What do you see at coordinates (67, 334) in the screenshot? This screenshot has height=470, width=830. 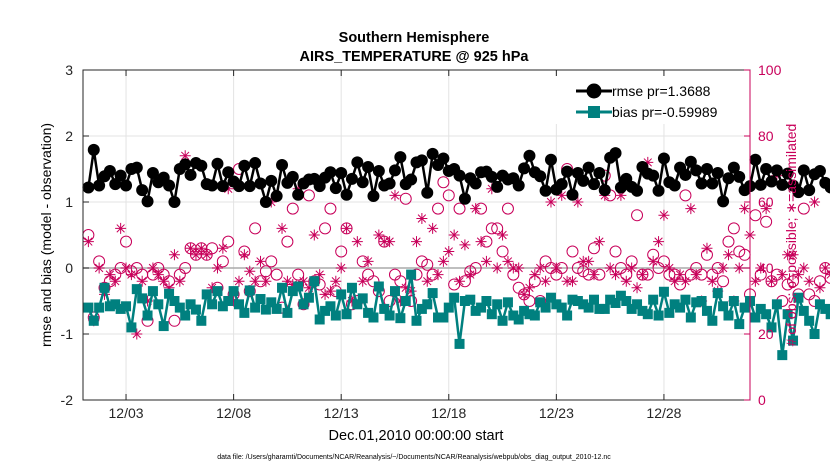 I see `y-tick-label: -1` at bounding box center [67, 334].